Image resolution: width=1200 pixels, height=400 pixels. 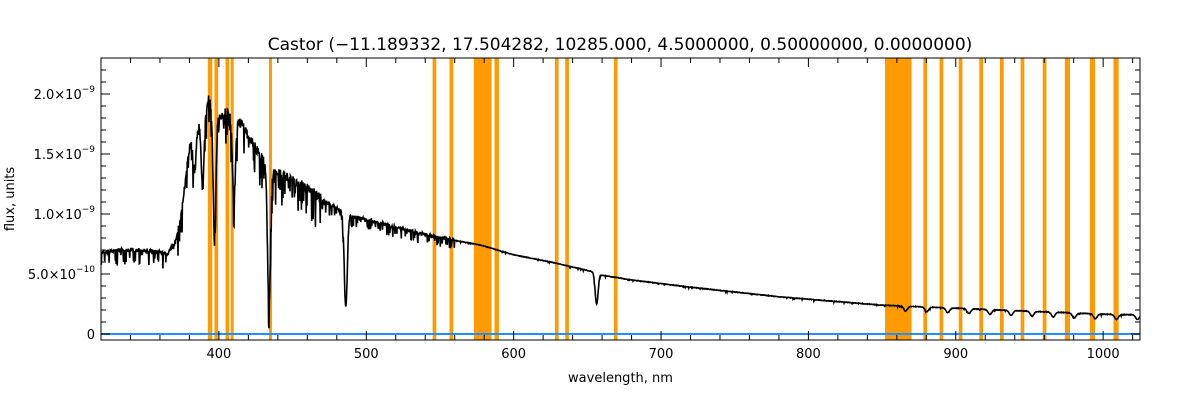 What do you see at coordinates (661, 354) in the screenshot?
I see `x-tick-label: 700` at bounding box center [661, 354].